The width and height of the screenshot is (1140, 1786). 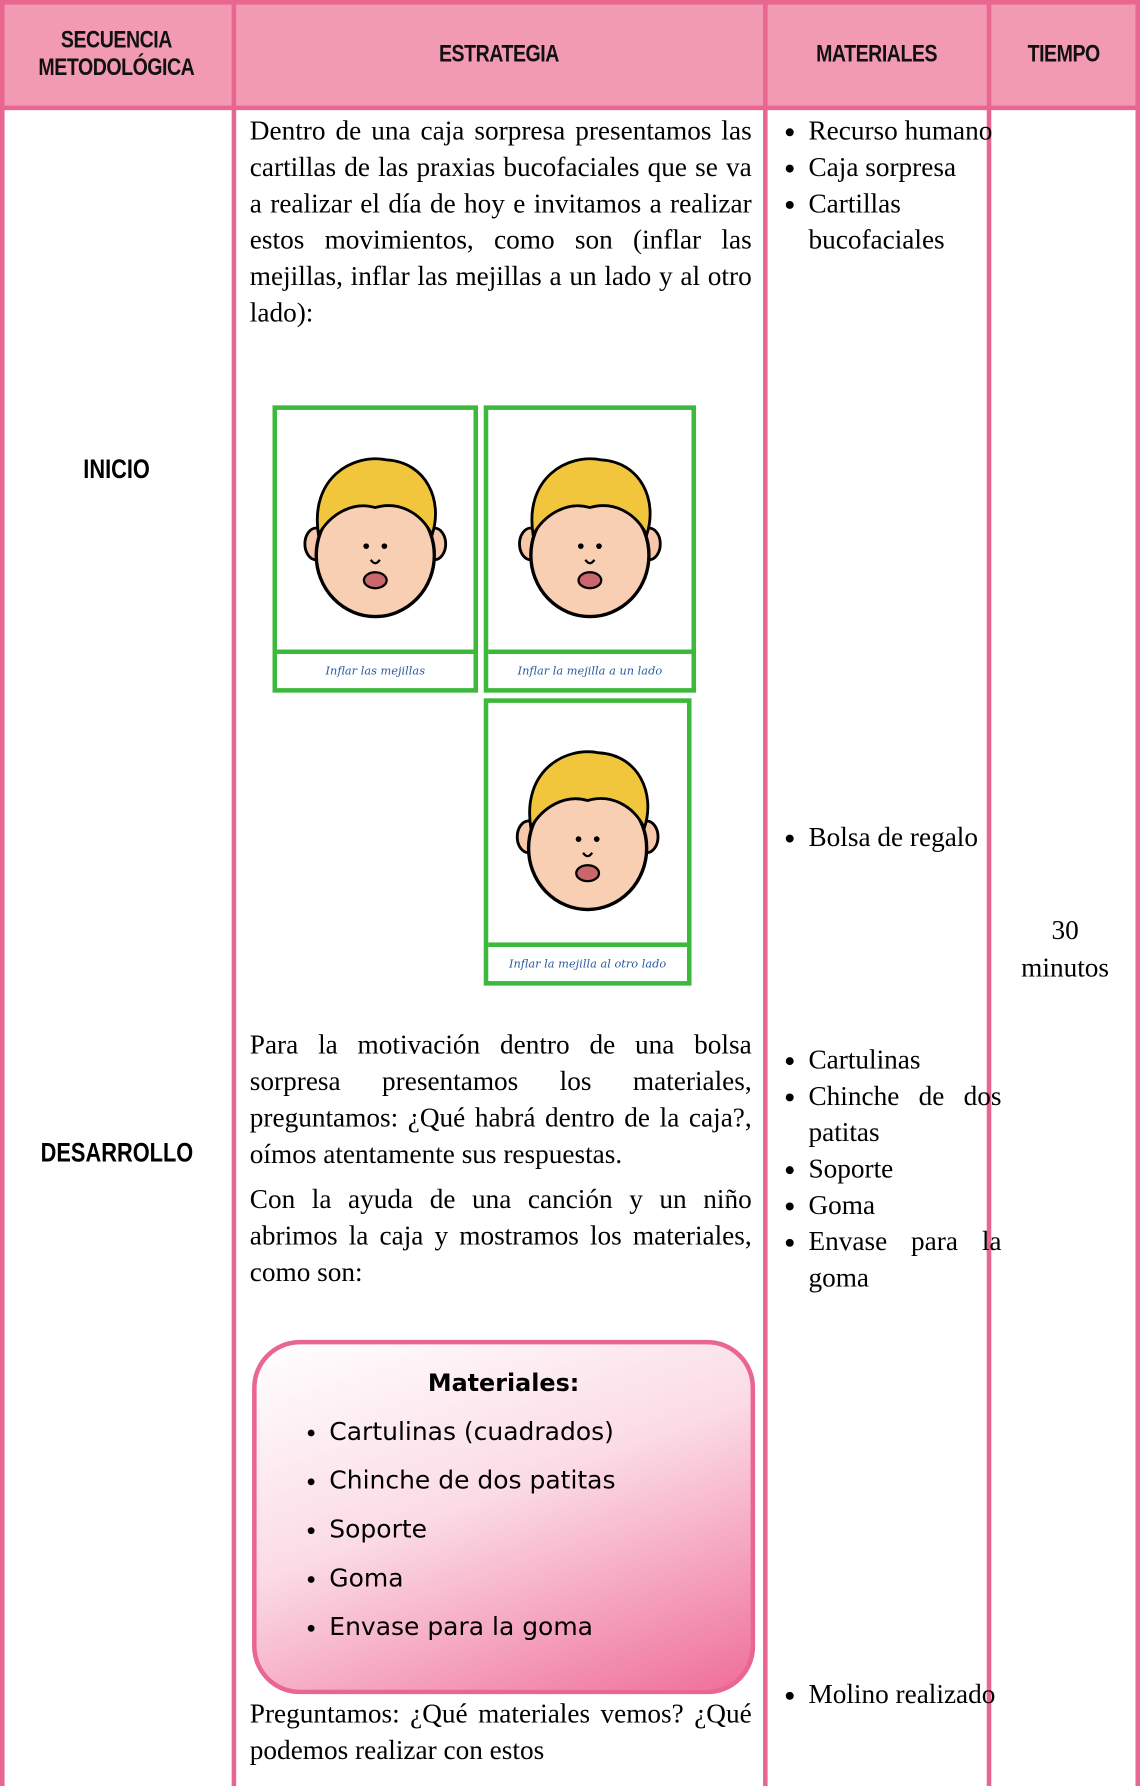 I want to click on card-caption: Inflar la mejilla a un lado, so click(x=590, y=669).